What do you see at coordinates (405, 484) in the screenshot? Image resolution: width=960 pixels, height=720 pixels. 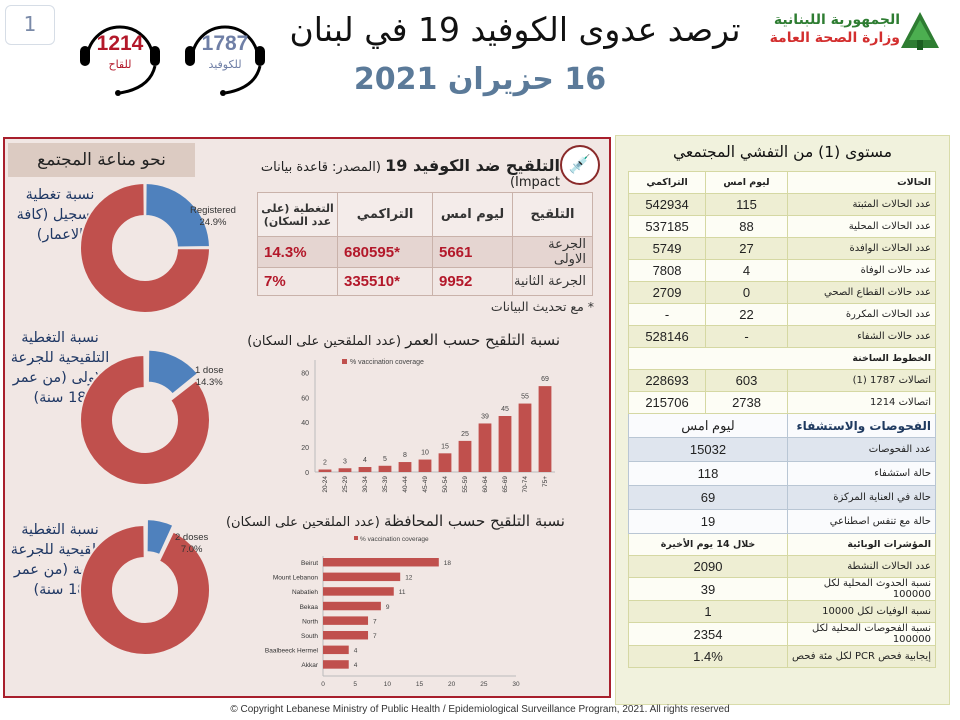 I see `x-tick-label: 40-44` at bounding box center [405, 484].